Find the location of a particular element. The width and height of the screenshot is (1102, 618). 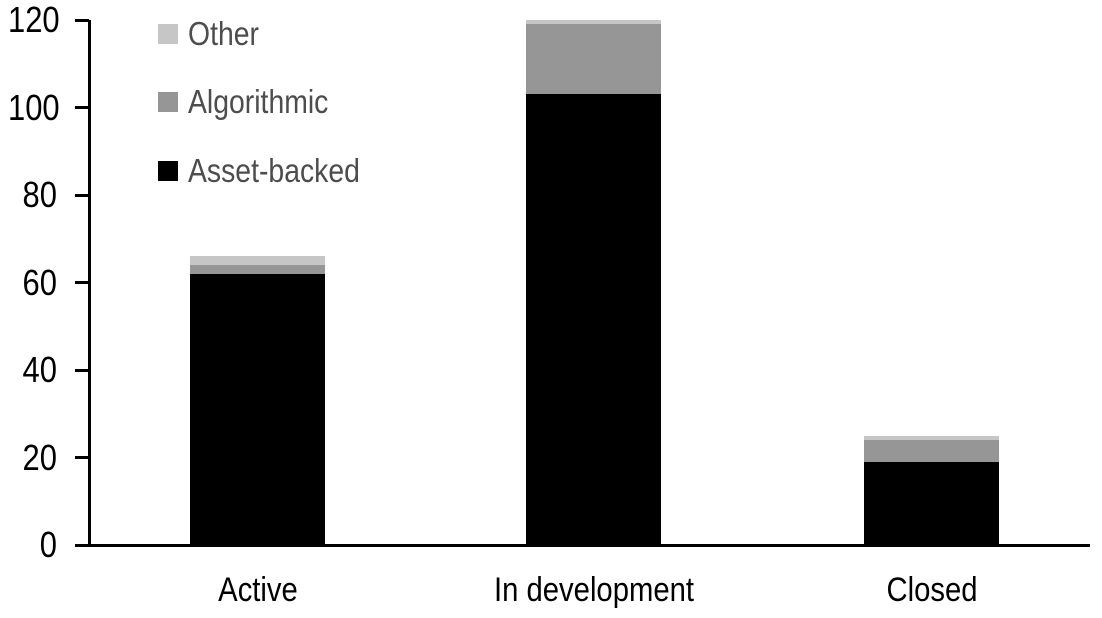

y-tick-label: 100 is located at coordinates (33, 107).